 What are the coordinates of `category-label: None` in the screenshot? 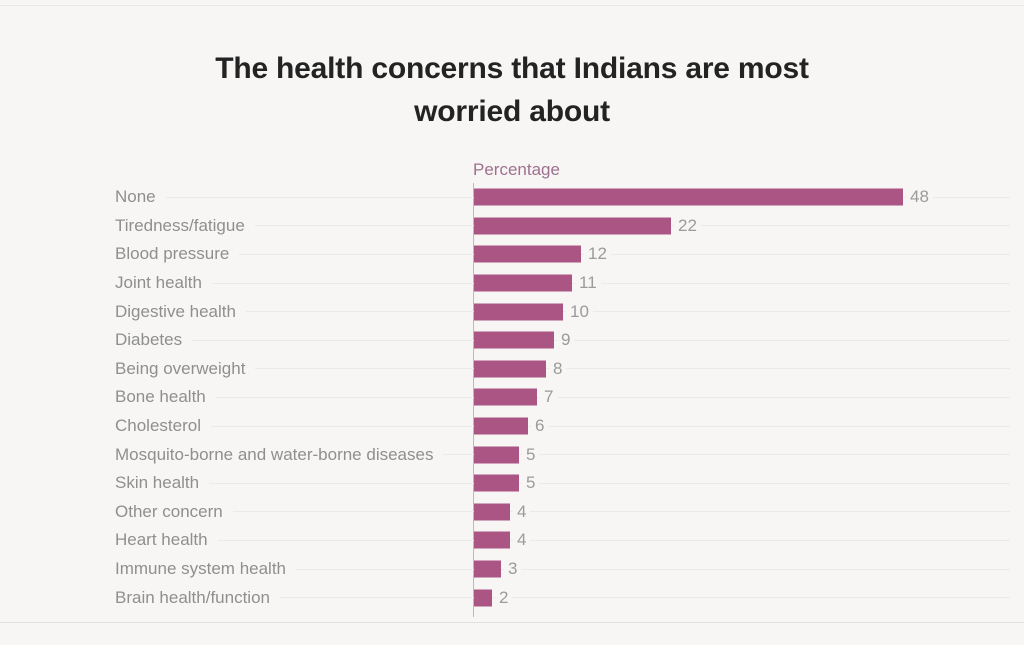 It's located at (135, 197).